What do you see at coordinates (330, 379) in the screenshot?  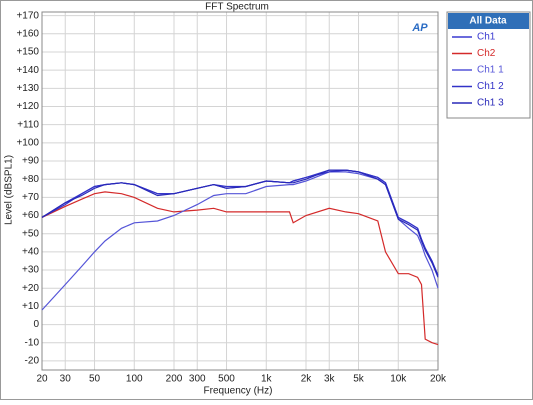 I see `x-tick-label: 3k` at bounding box center [330, 379].